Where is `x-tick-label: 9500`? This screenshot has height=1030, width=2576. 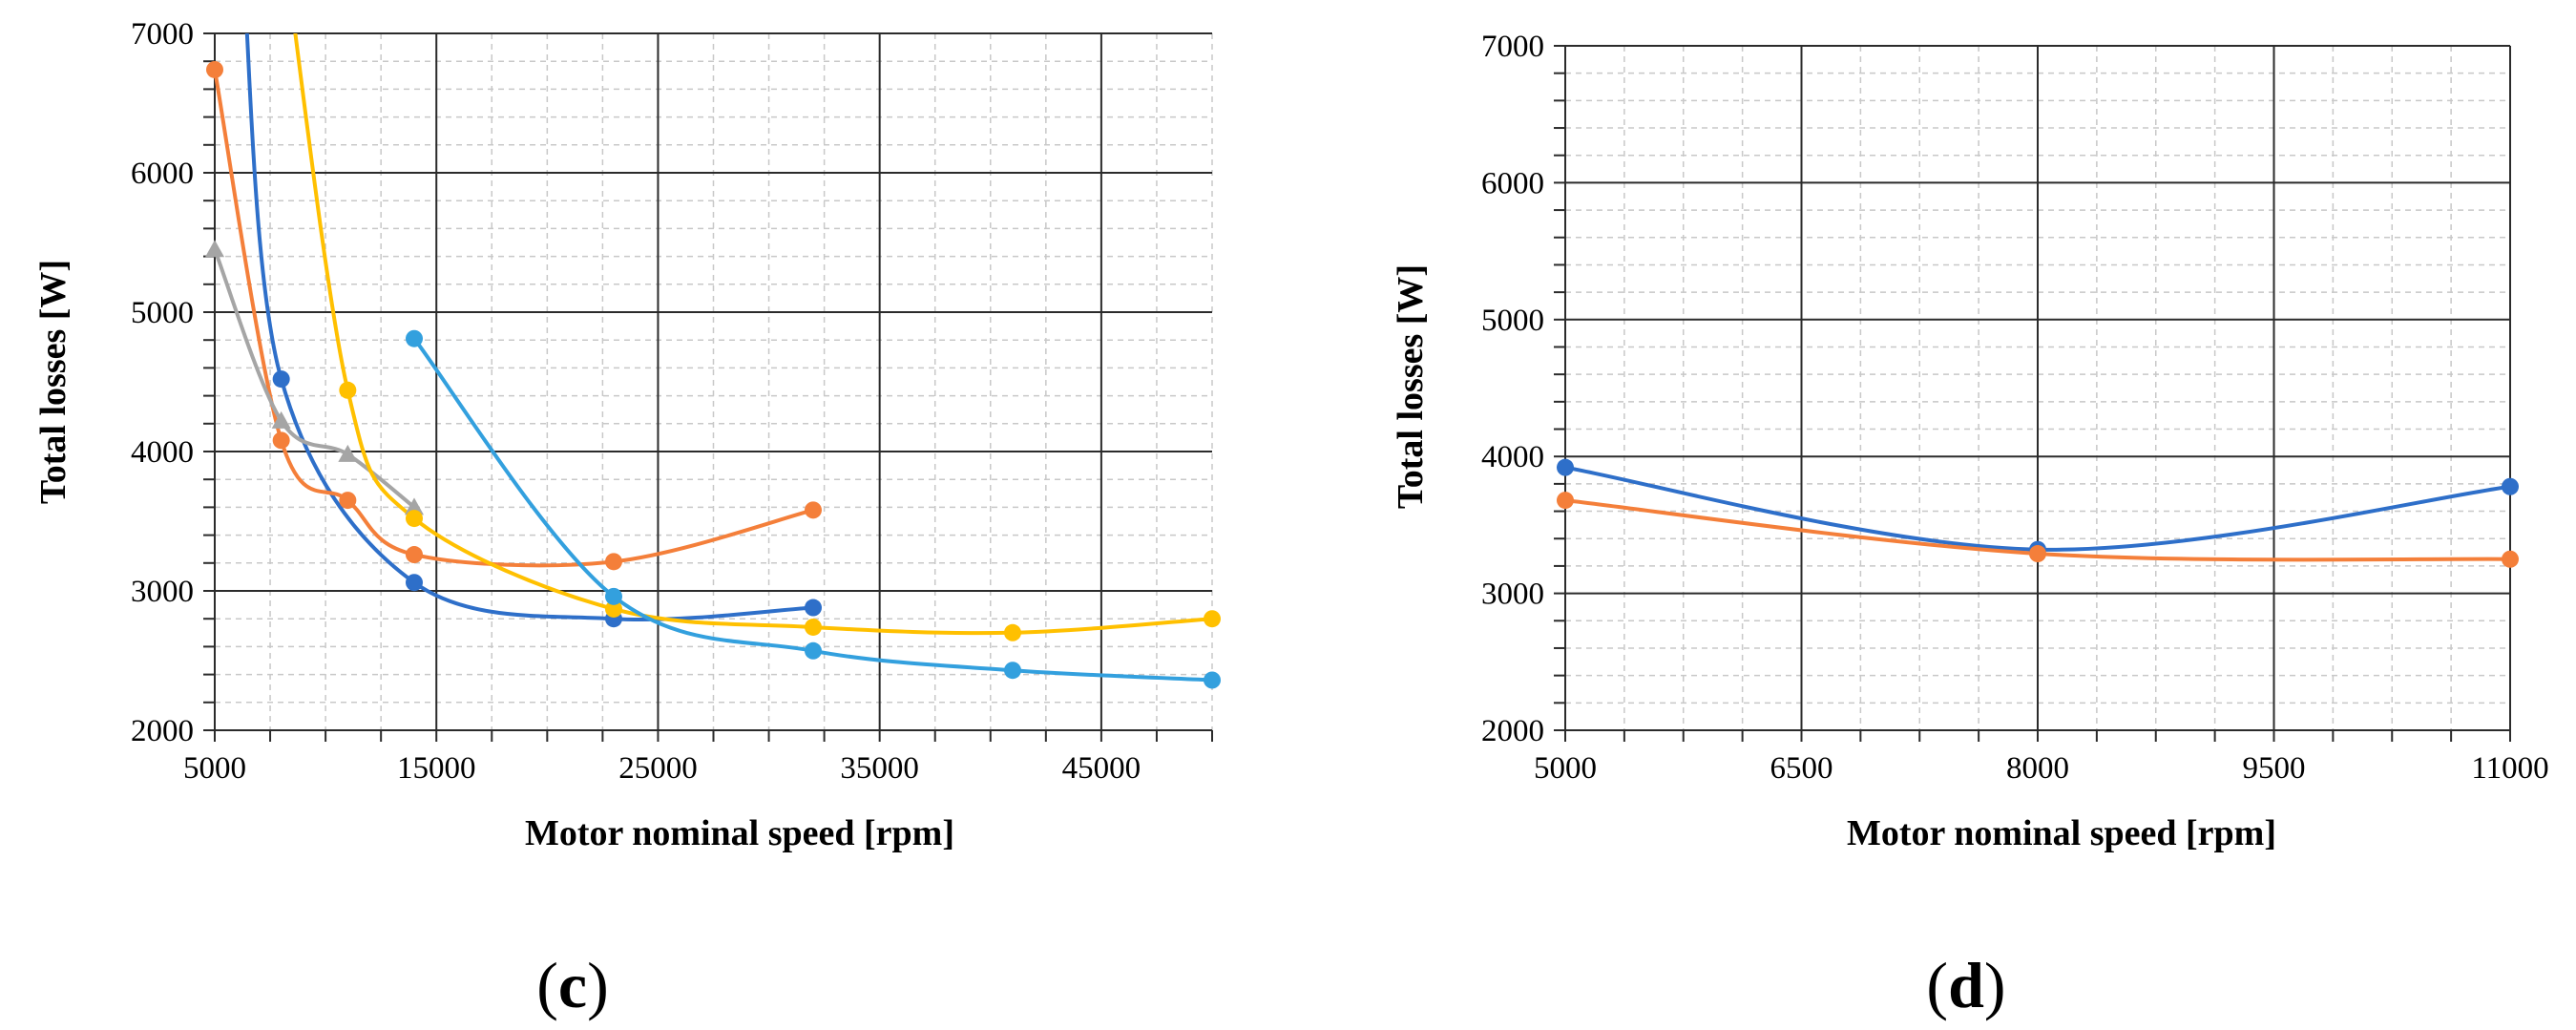 x-tick-label: 9500 is located at coordinates (2274, 768).